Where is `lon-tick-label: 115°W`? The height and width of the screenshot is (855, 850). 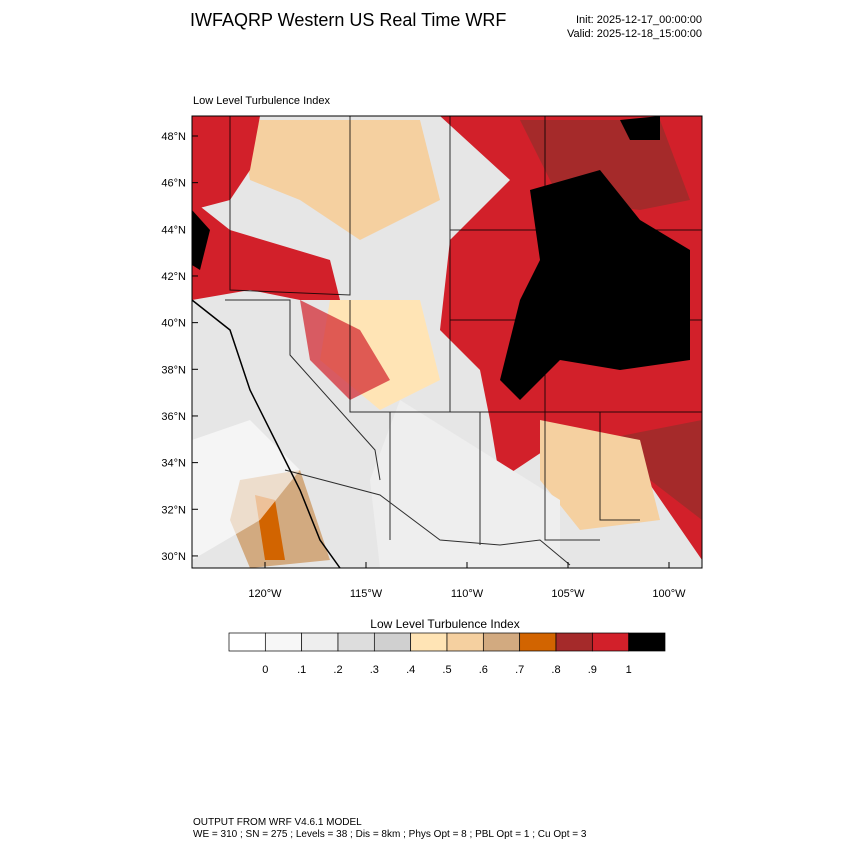 lon-tick-label: 115°W is located at coordinates (366, 594).